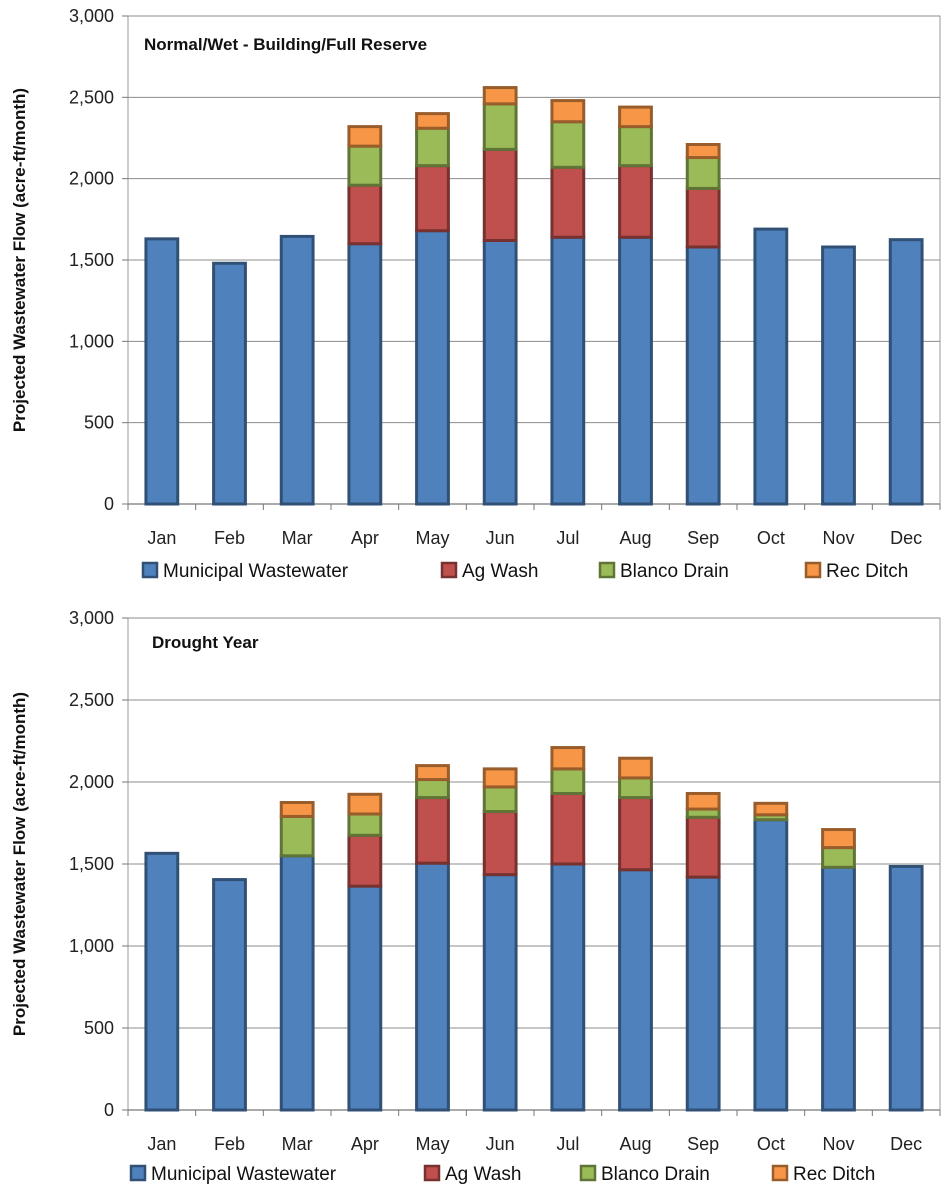  Describe the element at coordinates (703, 173) in the screenshot. I see `bar-blanco-drain-sep` at that location.